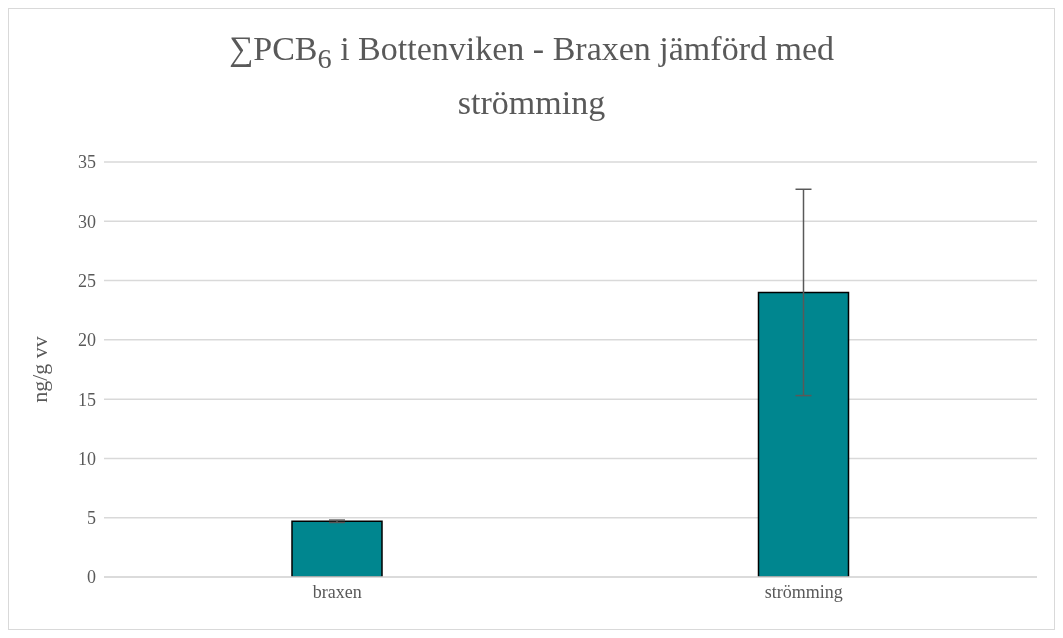 This screenshot has width=1063, height=638. What do you see at coordinates (87, 221) in the screenshot?
I see `y-tick-label: 30` at bounding box center [87, 221].